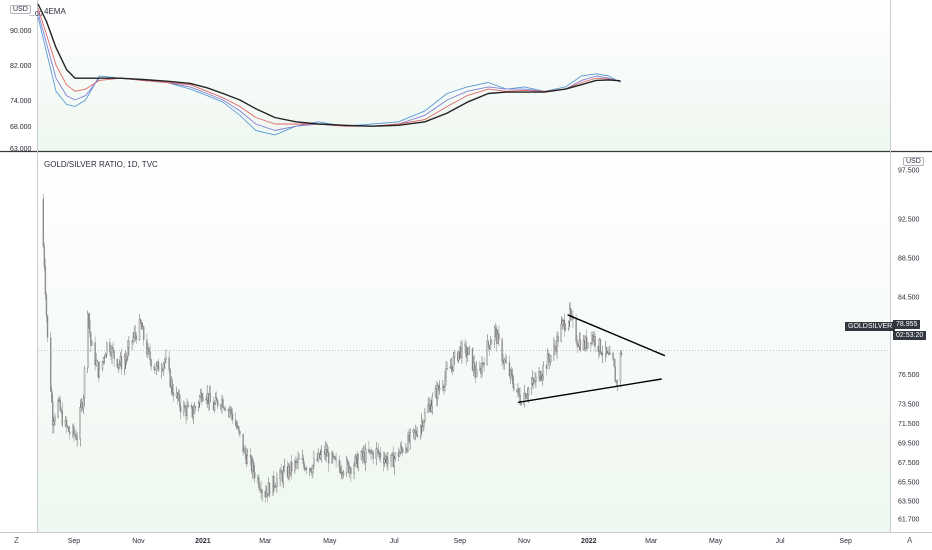 The height and width of the screenshot is (550, 932). Describe the element at coordinates (16, 540) in the screenshot. I see `zoom-button: Z` at that location.